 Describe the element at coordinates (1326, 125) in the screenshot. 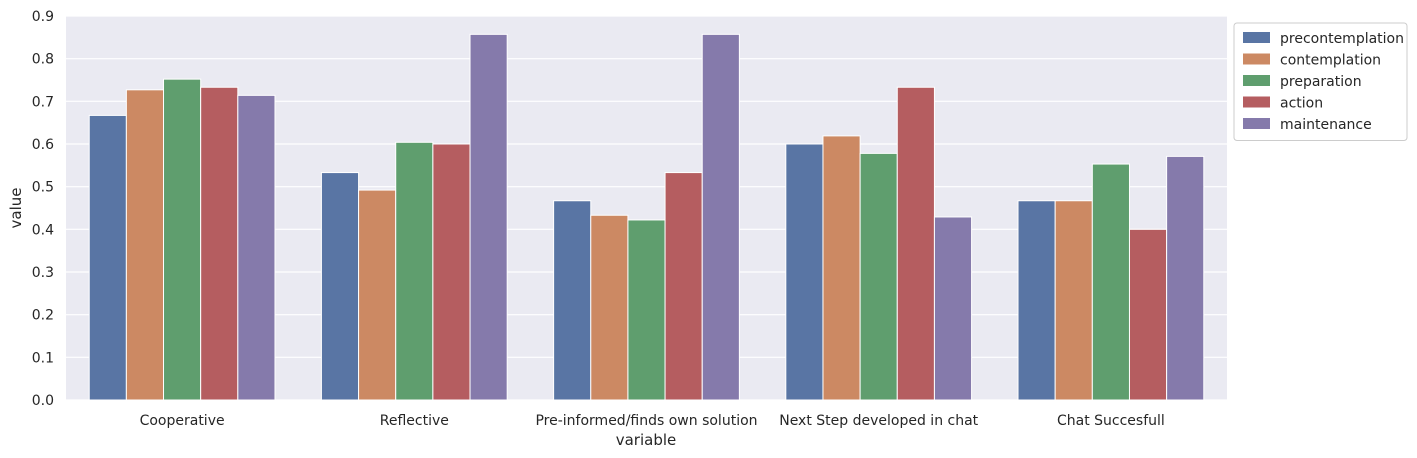

I see `legend-label-maintenance: maintenance` at that location.